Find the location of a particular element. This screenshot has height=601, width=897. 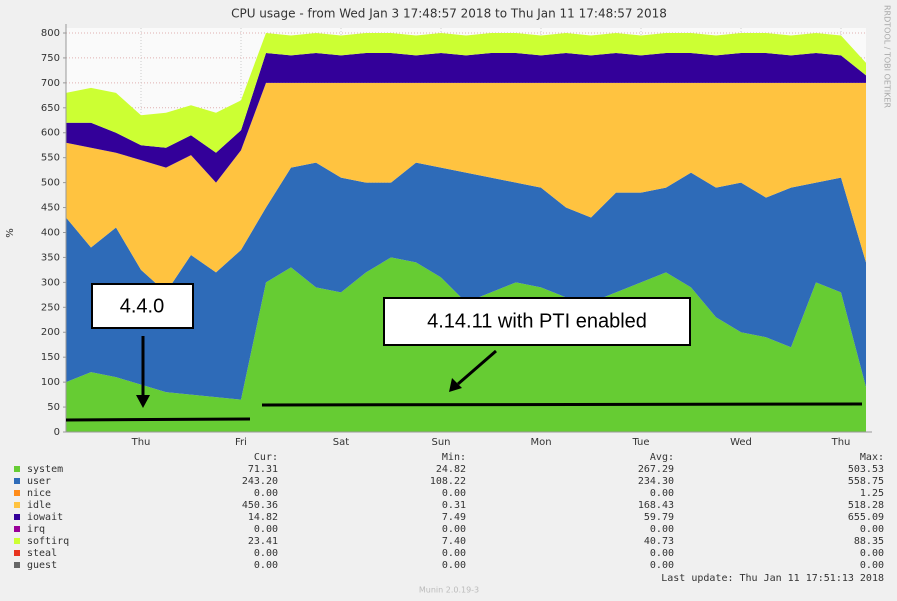

x-tick-label: Tue is located at coordinates (640, 442).